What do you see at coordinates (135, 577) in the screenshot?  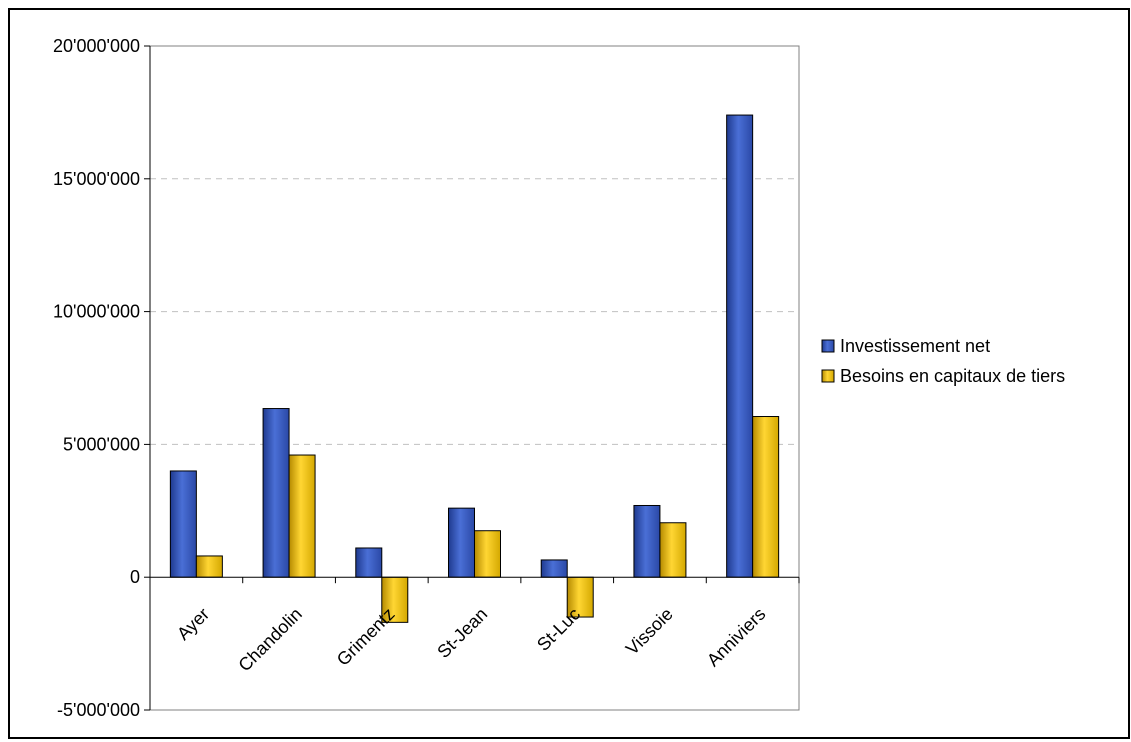 I see `y-tick-label: 0` at bounding box center [135, 577].